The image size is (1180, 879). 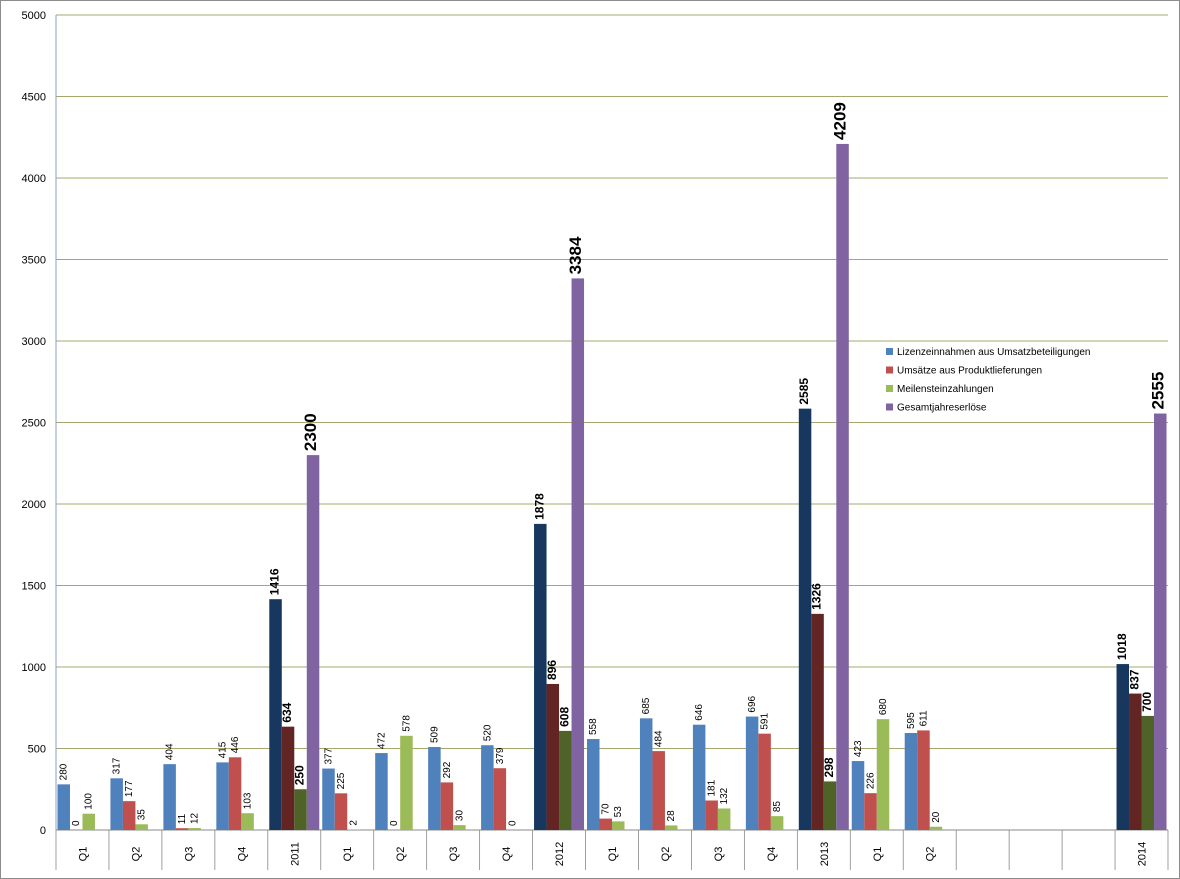 I want to click on data-label: 0, so click(x=76, y=823).